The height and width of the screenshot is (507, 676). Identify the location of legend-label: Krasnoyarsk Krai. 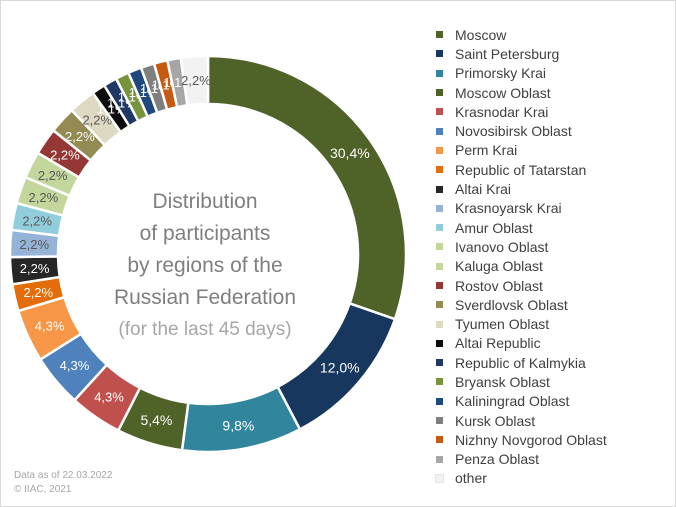
(508, 208).